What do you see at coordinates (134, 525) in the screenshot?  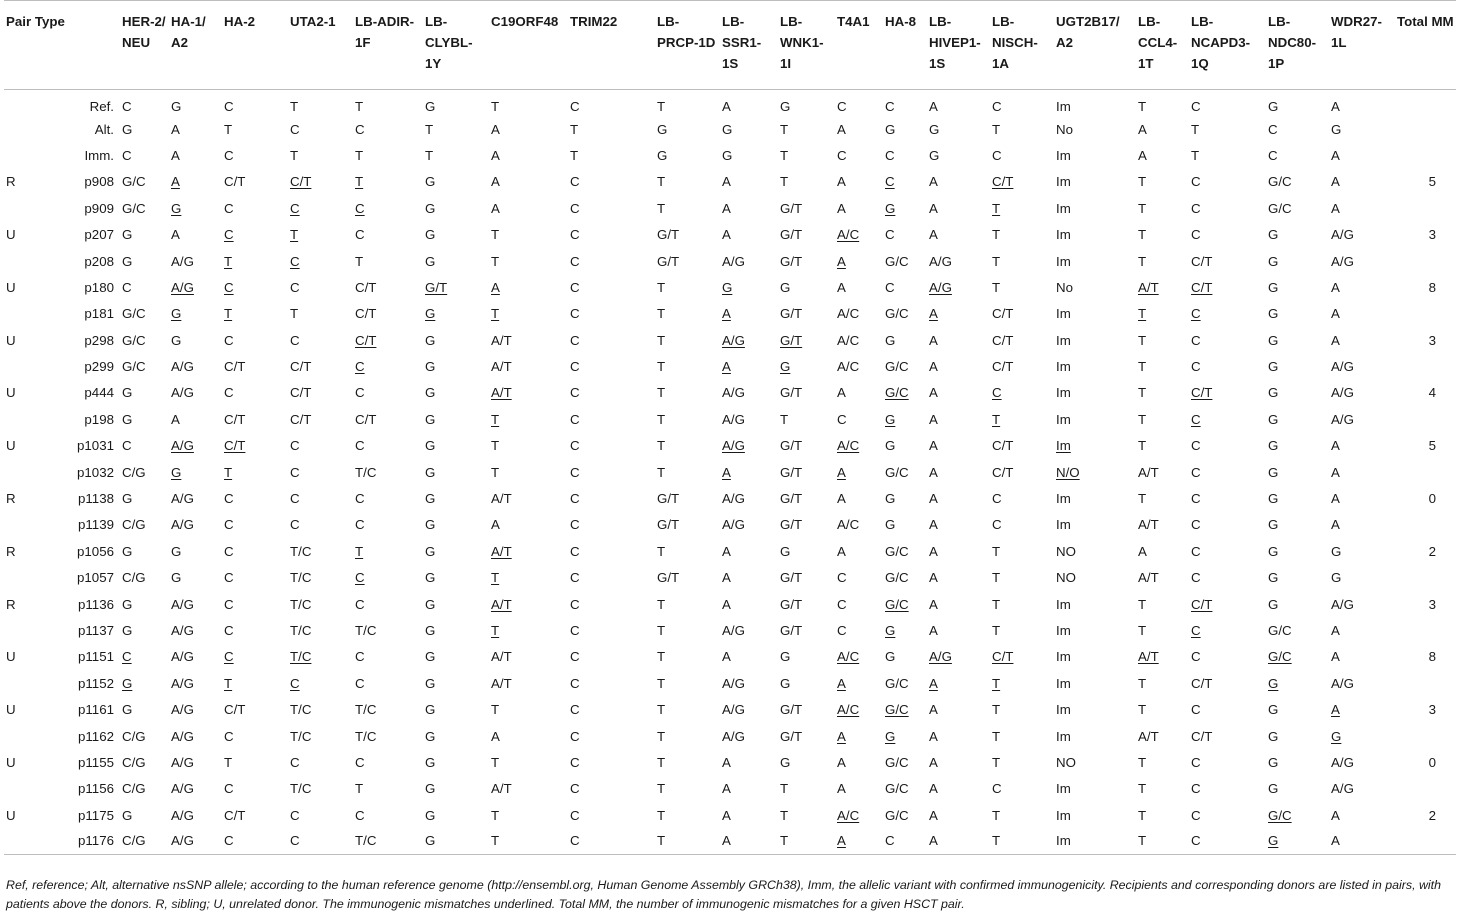 I see `allele-cell: C/G` at bounding box center [134, 525].